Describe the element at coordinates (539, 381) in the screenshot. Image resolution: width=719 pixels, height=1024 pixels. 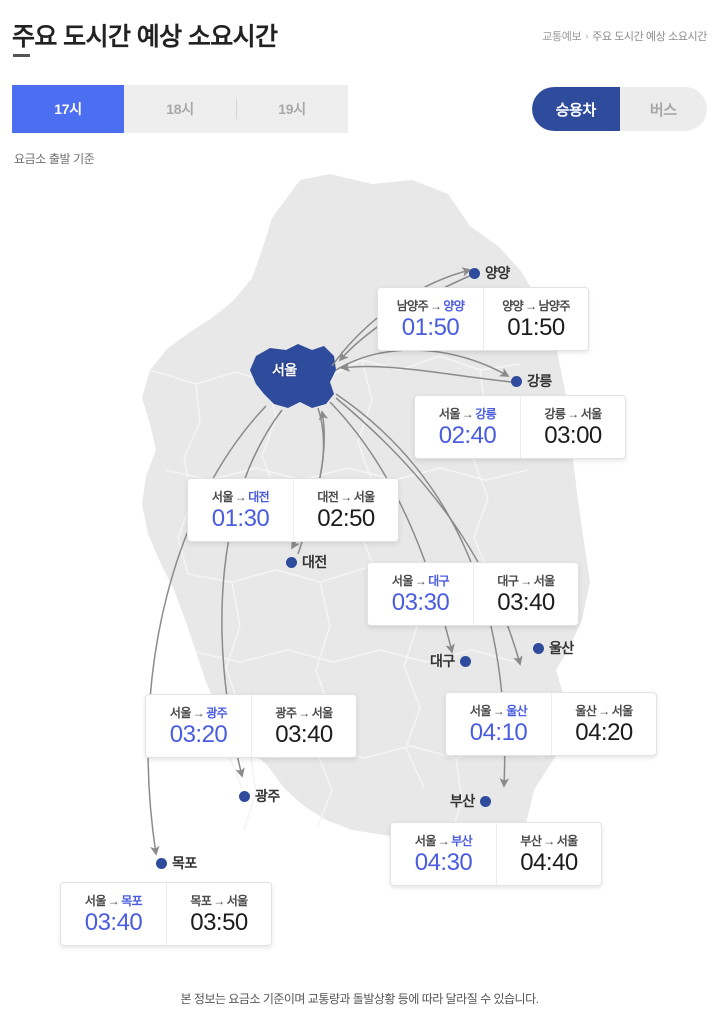
I see `city-label: 강릉` at that location.